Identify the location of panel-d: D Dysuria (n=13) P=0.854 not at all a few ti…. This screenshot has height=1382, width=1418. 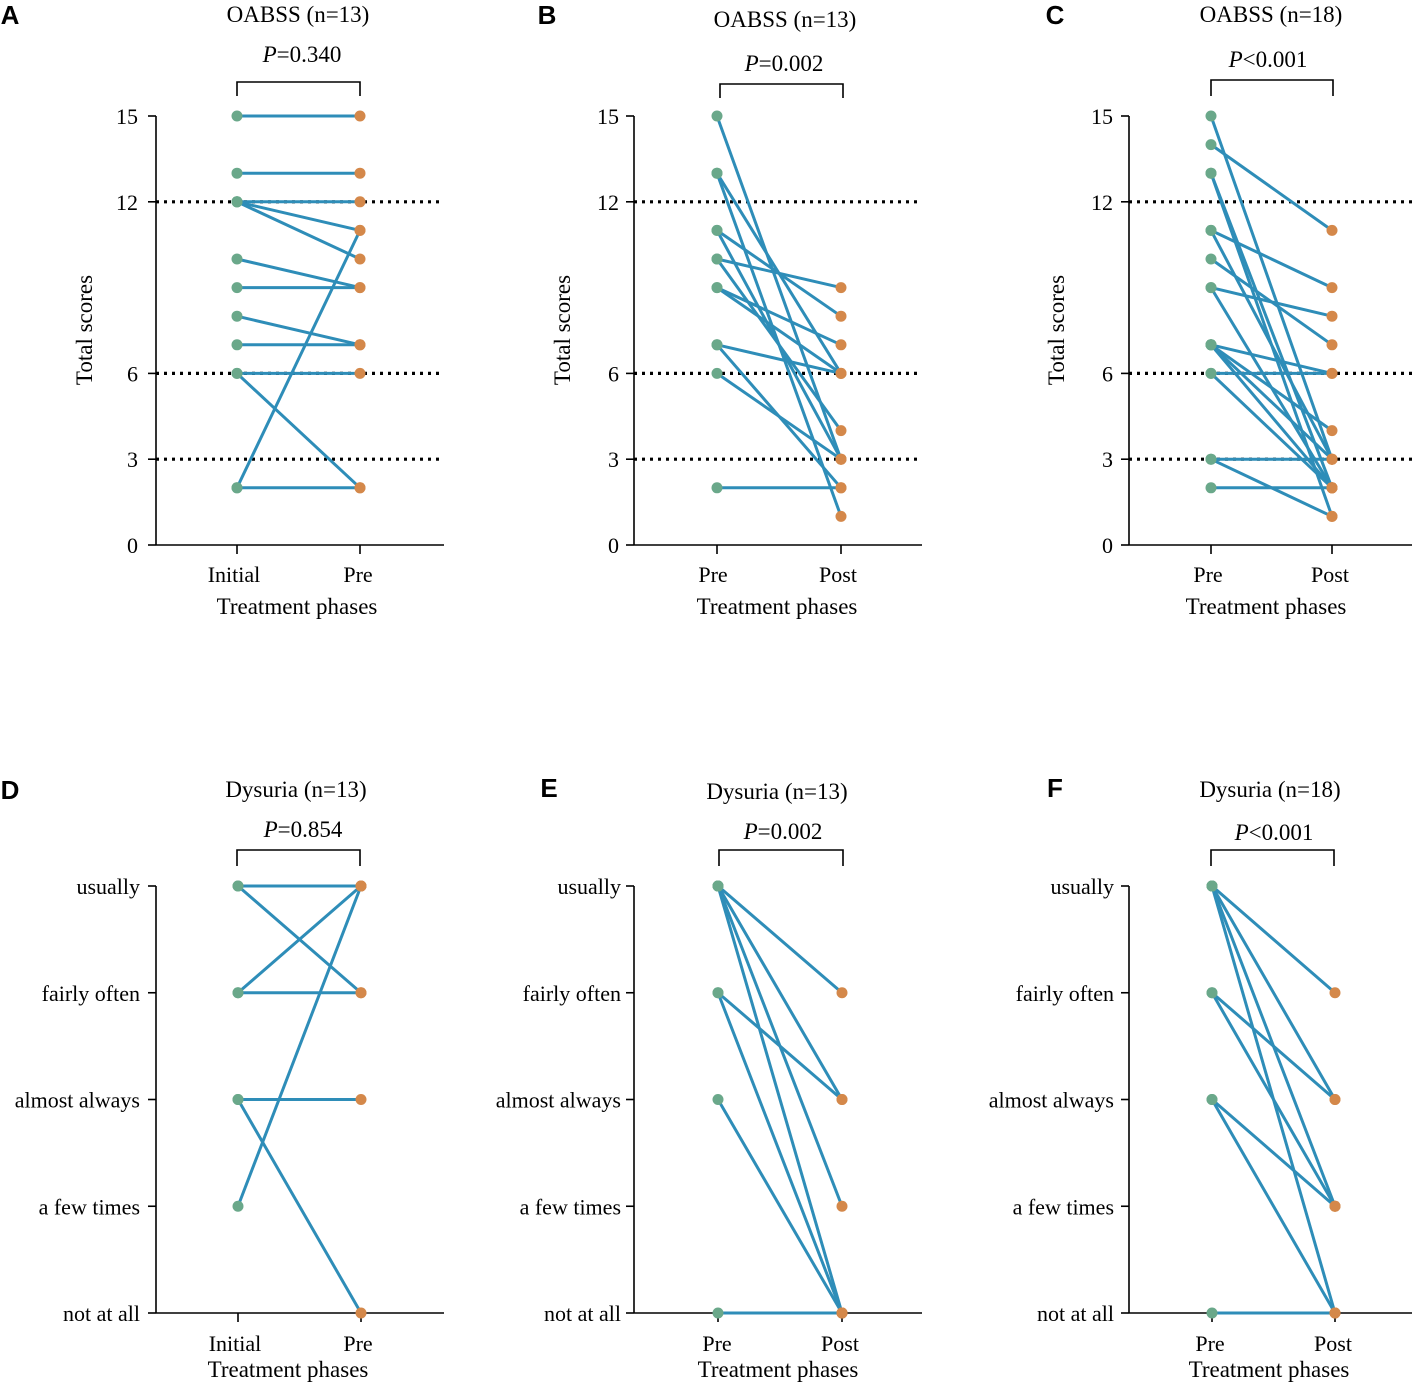
(222, 1078).